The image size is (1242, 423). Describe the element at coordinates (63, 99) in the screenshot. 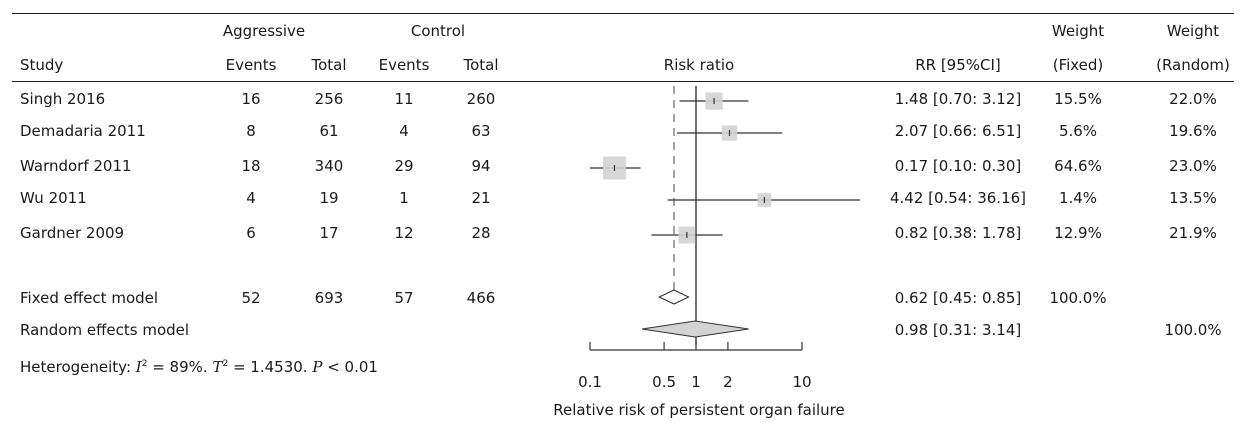

I see `study-name: Singh 2016` at that location.